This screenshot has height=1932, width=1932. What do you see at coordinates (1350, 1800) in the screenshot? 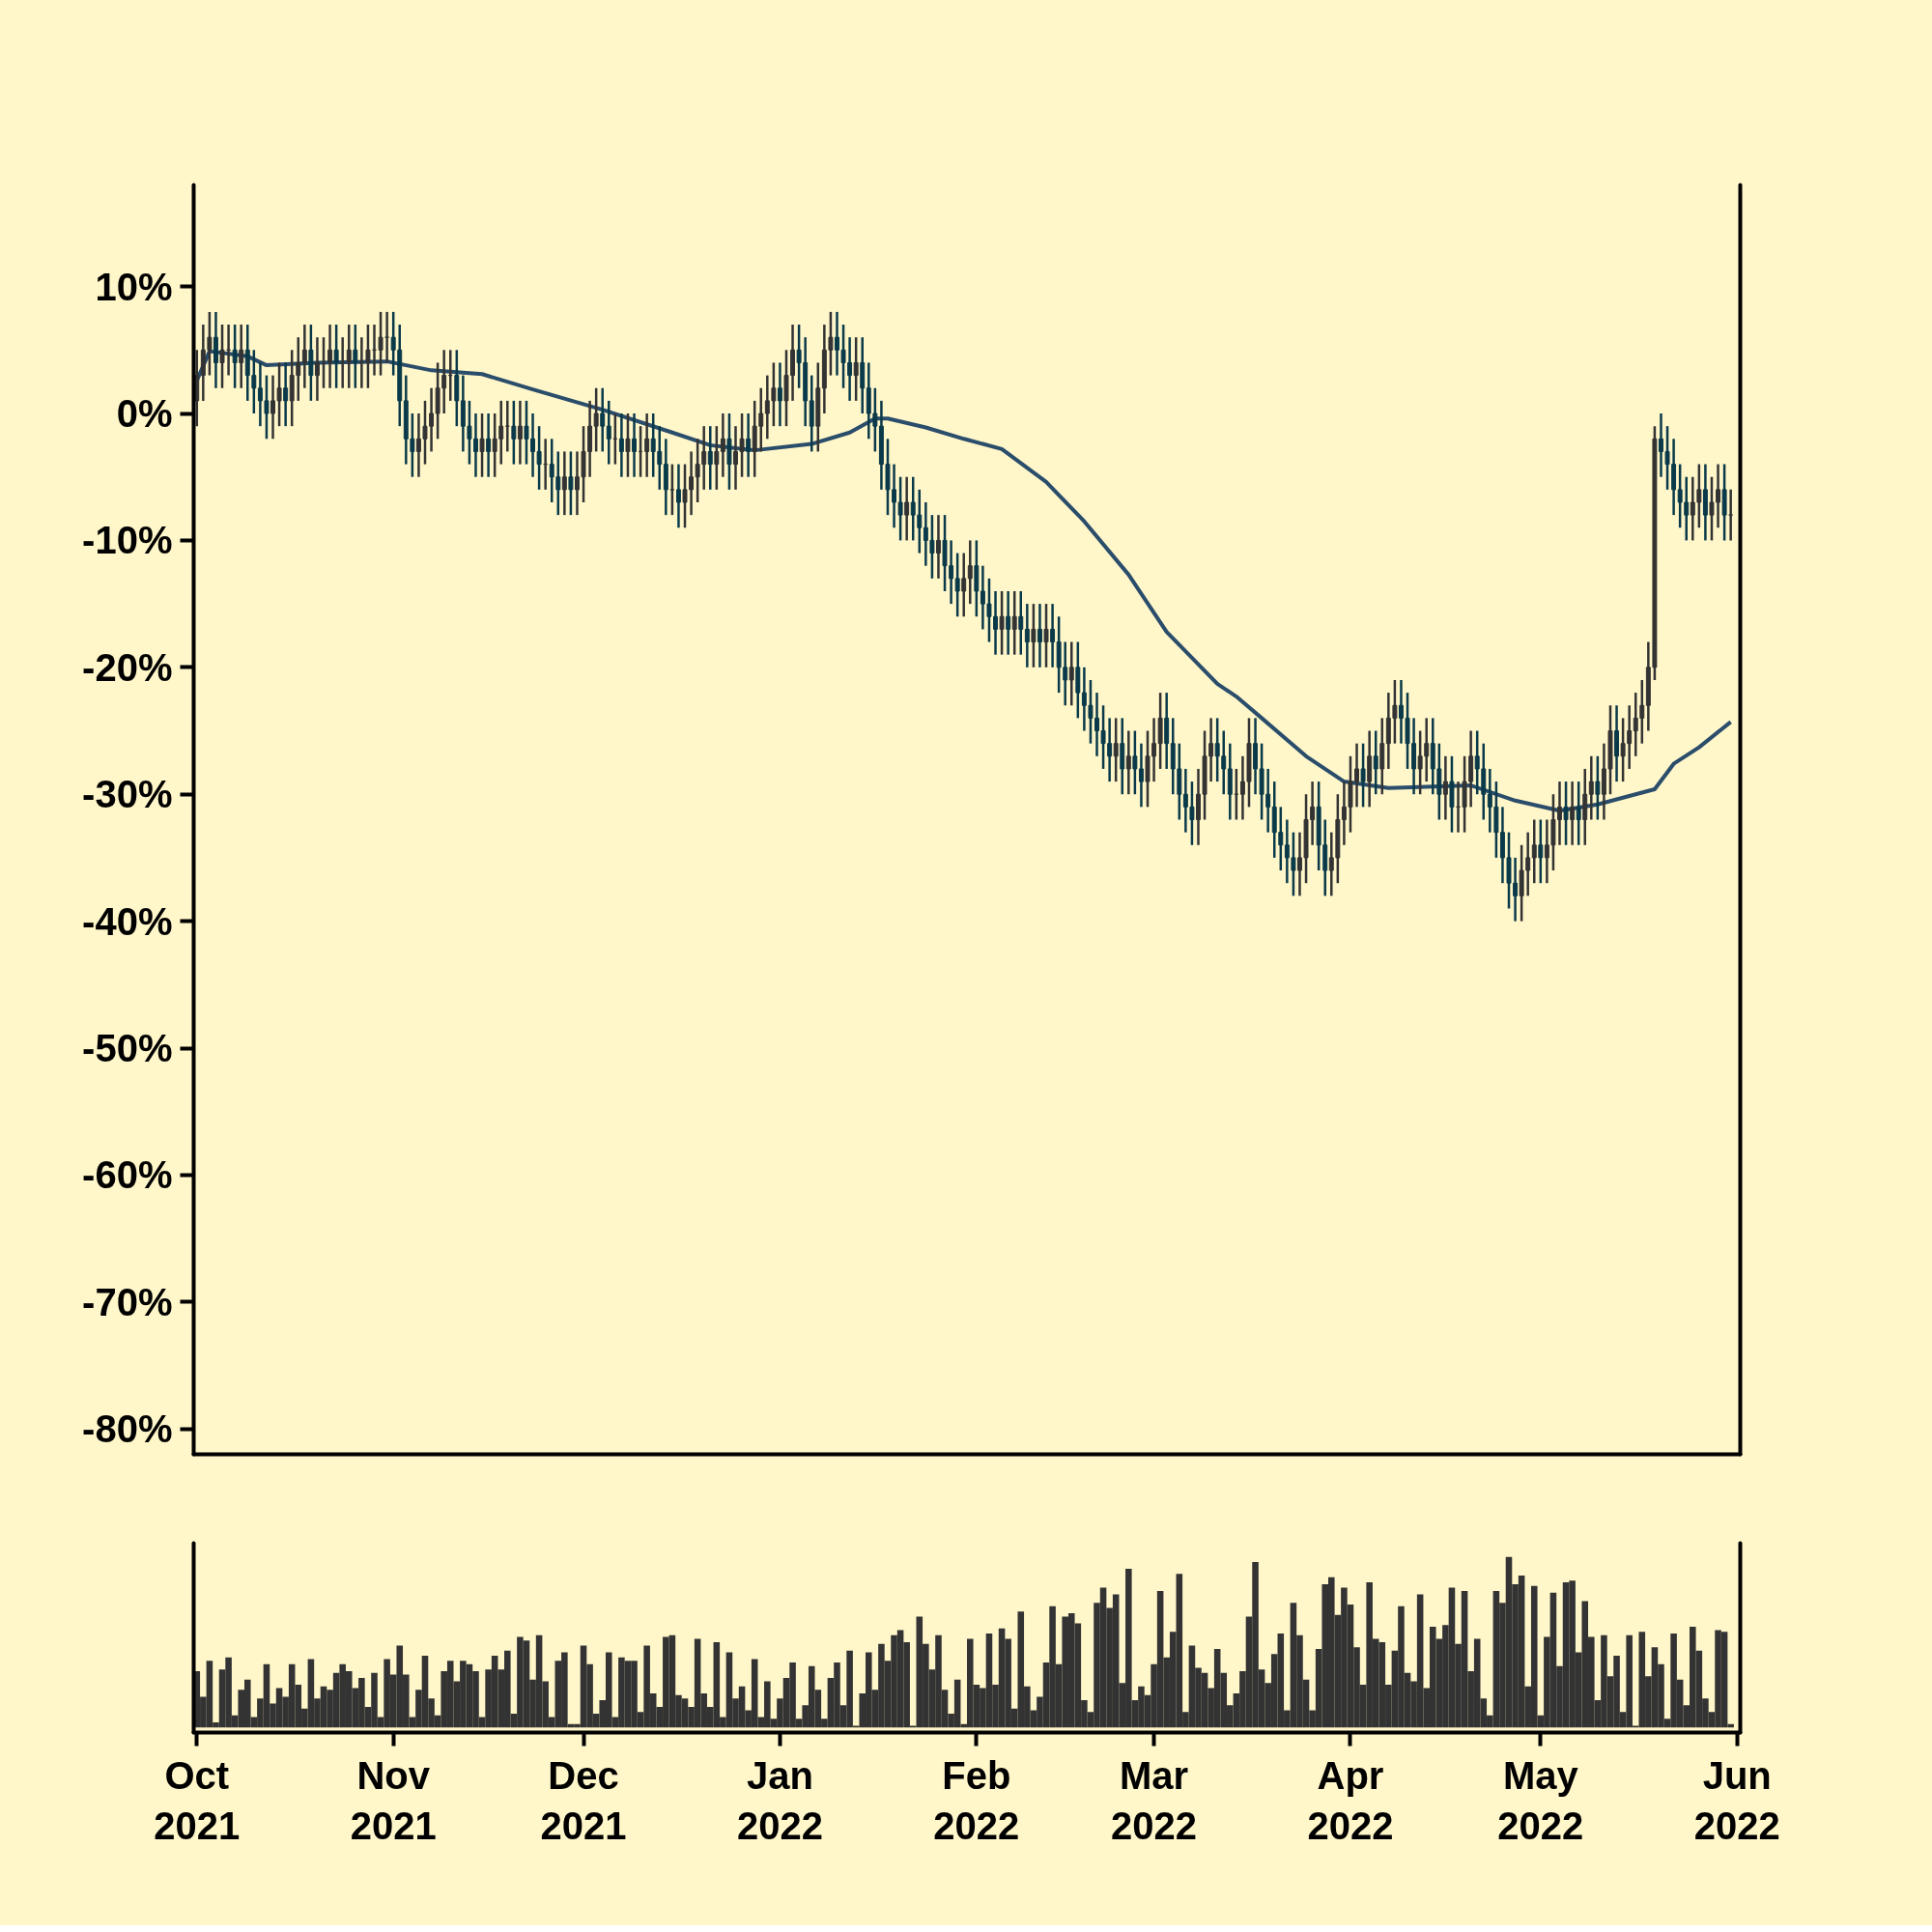
I see `x-tick-label: Apr 2022` at bounding box center [1350, 1800].